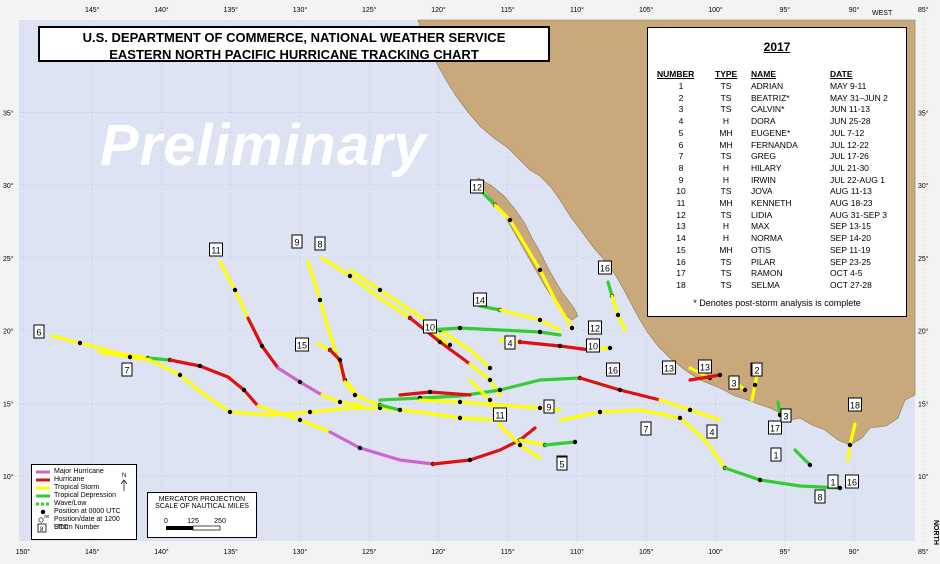 This screenshot has width=940, height=564. Describe the element at coordinates (761, 249) in the screenshot. I see `storm-name: OTIS` at that location.